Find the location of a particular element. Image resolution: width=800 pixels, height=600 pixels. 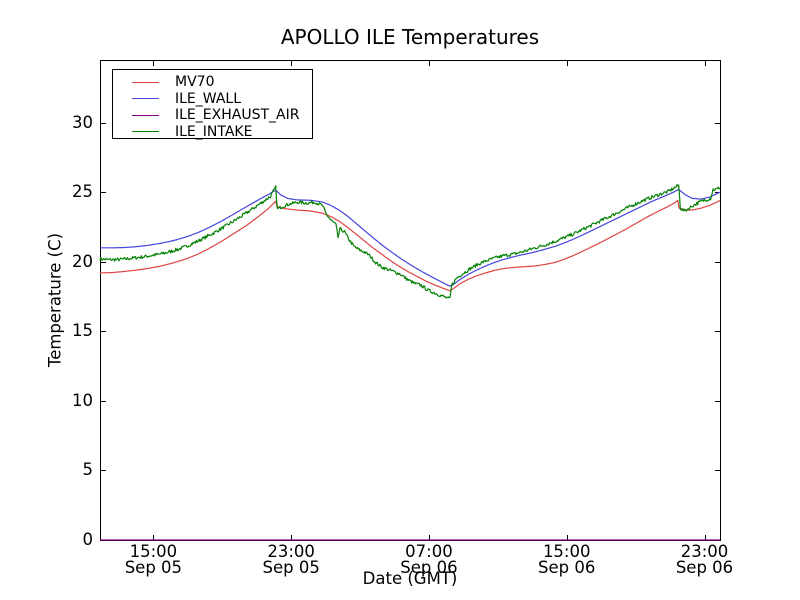

legend: MV70 ILE_WALL ILE_EXHAUST_AIR ILE_INTAKE is located at coordinates (212, 104).